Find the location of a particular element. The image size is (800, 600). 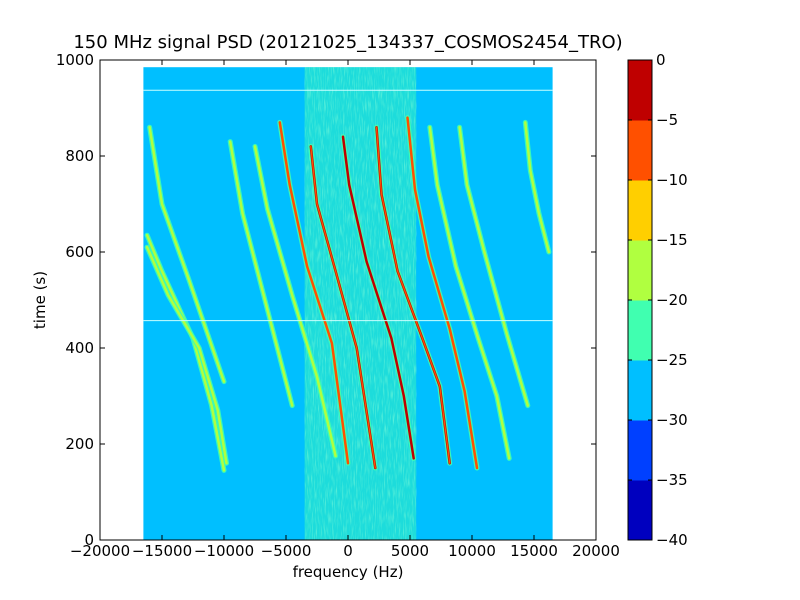

y-tick-label: 1000 is located at coordinates (75, 60).